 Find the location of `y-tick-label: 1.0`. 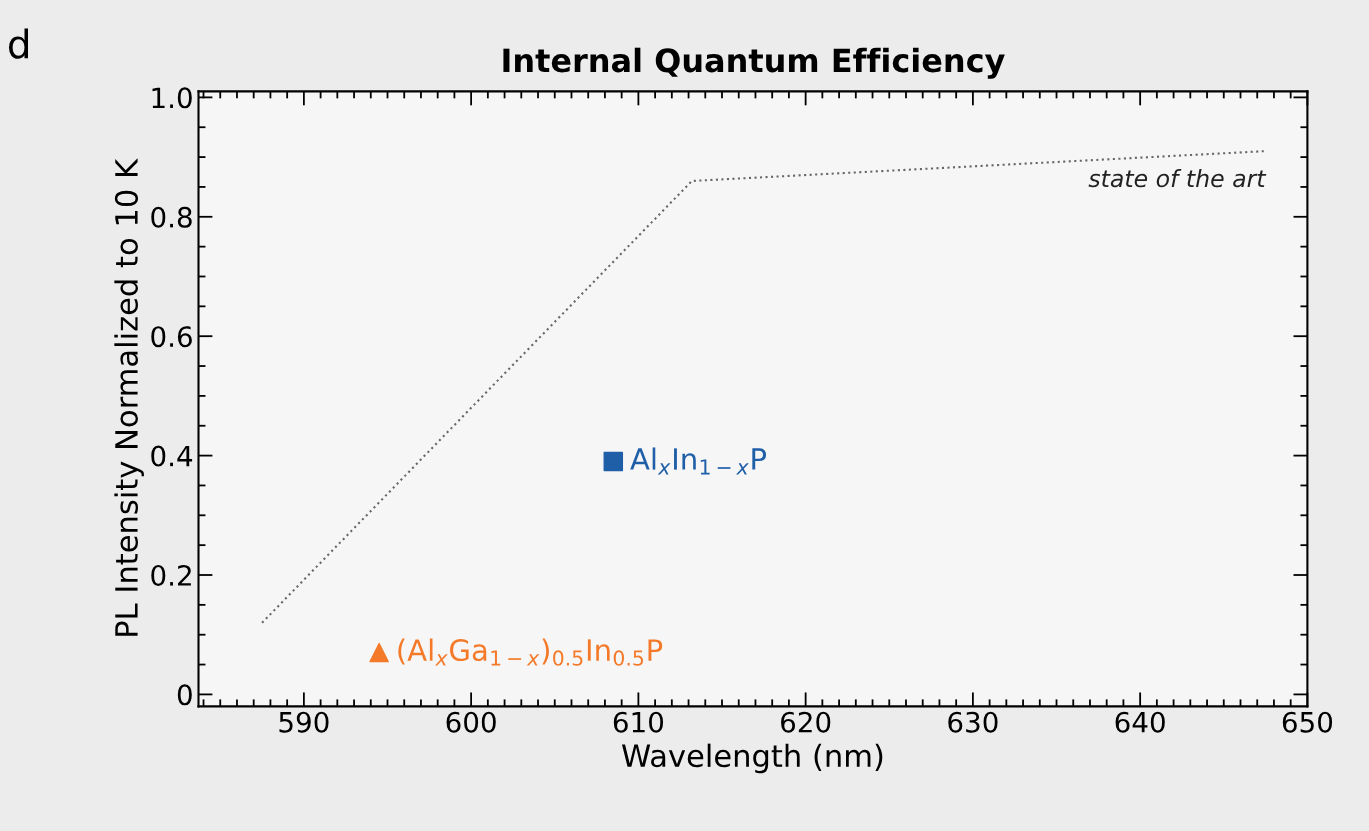

y-tick-label: 1.0 is located at coordinates (172, 98).